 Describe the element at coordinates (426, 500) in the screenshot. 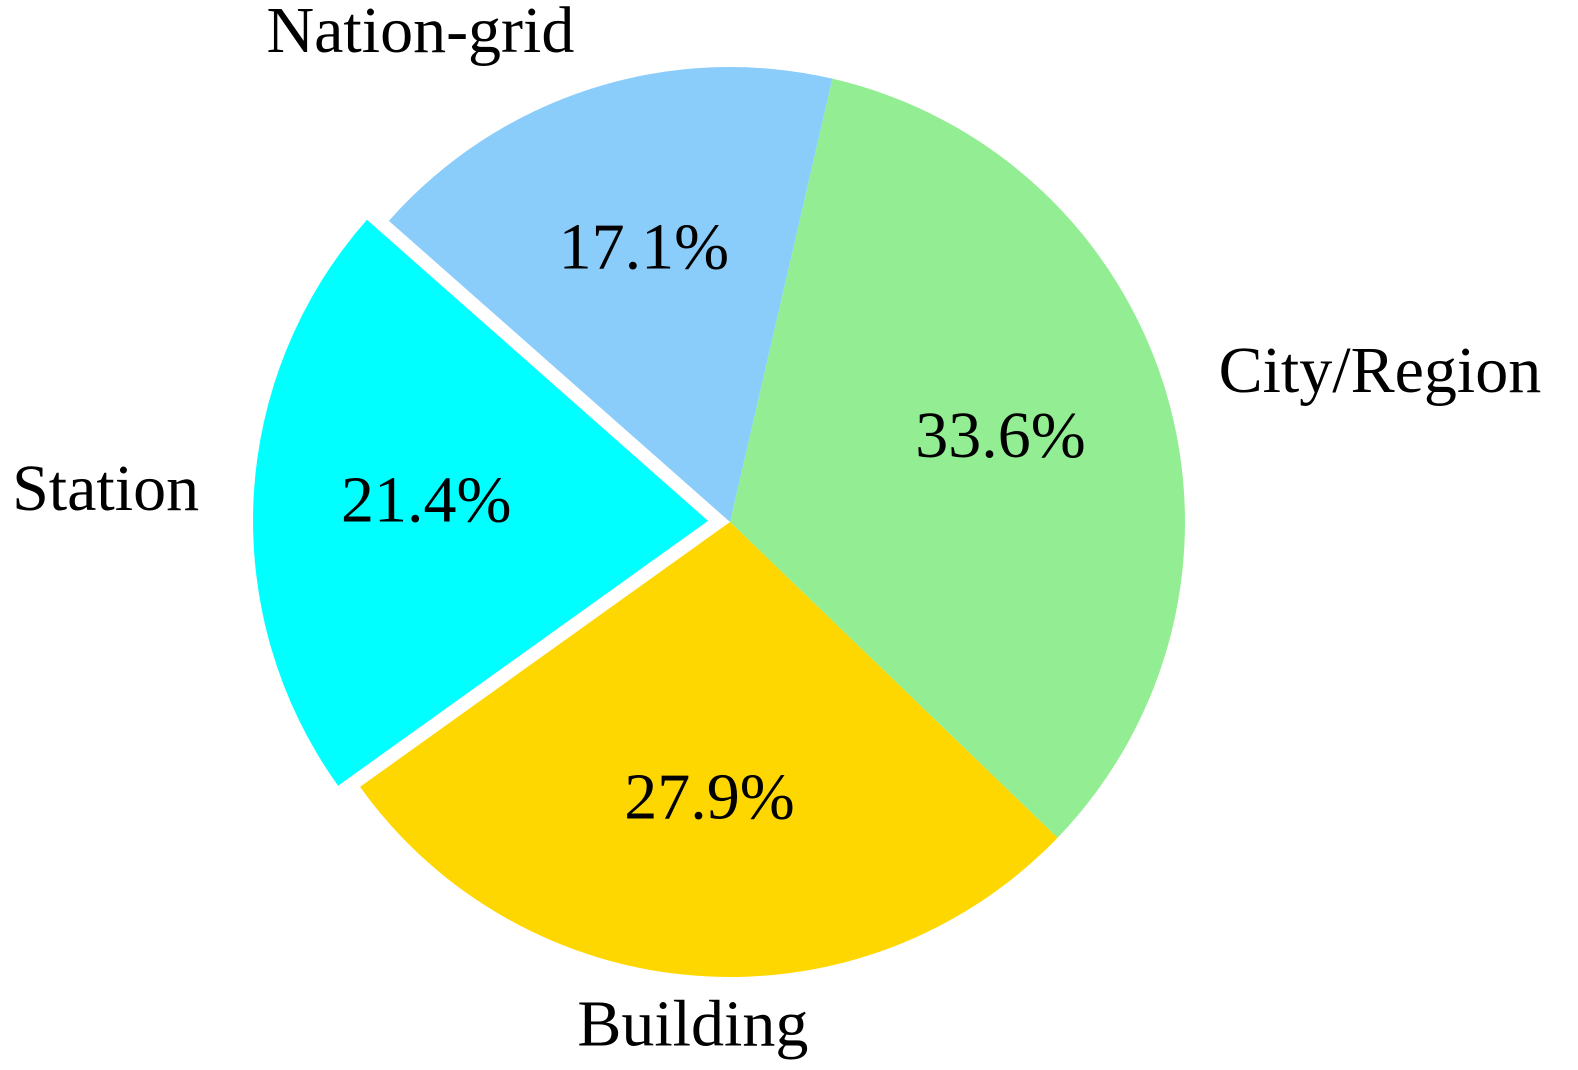

I see `pie-value-label: 21.4%` at that location.